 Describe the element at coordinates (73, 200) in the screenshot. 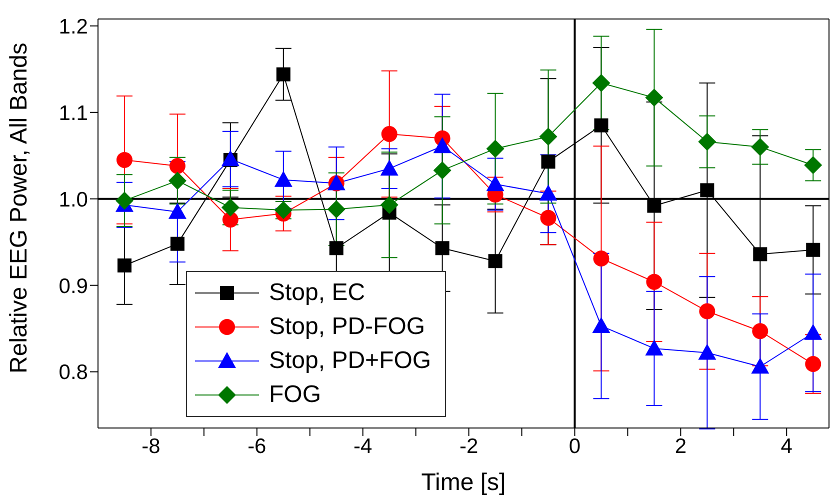

I see `y-tick-label: 1.0` at that location.